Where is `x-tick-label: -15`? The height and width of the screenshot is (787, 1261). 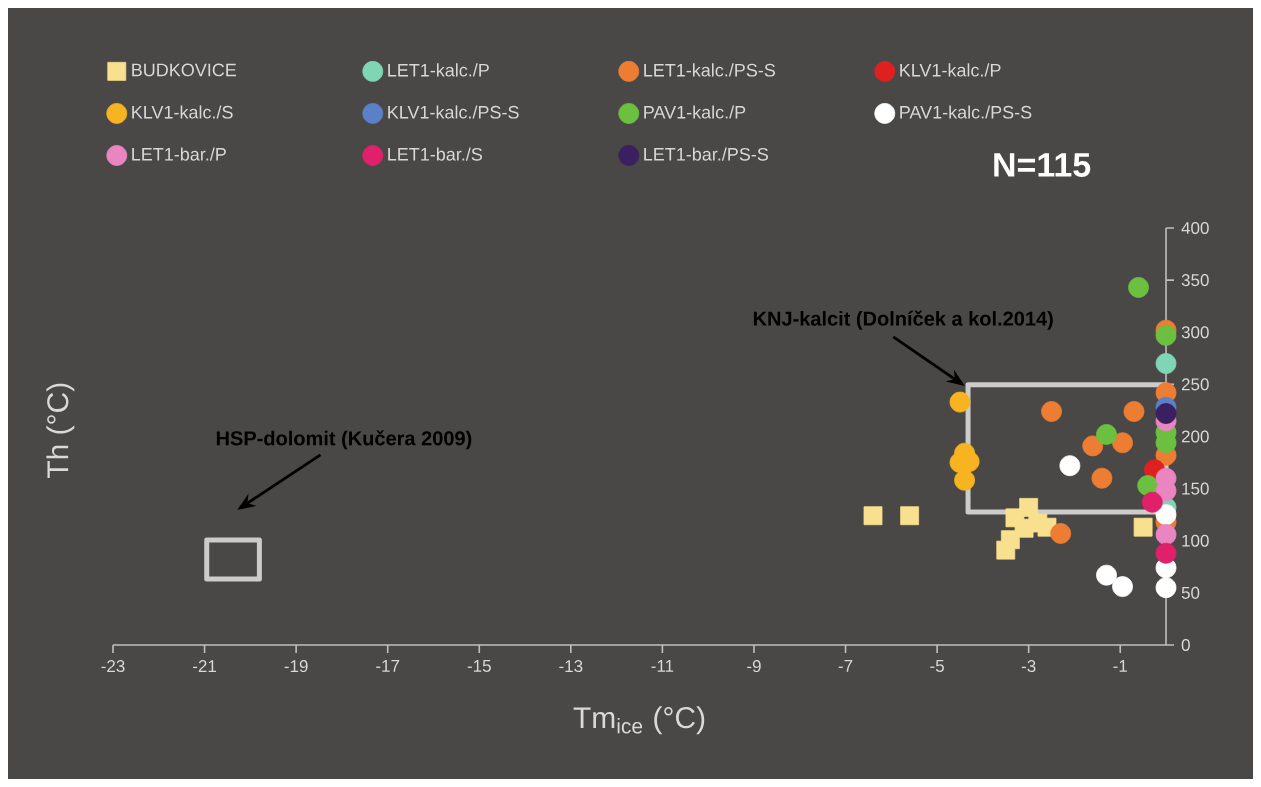 x-tick-label: -15 is located at coordinates (479, 666).